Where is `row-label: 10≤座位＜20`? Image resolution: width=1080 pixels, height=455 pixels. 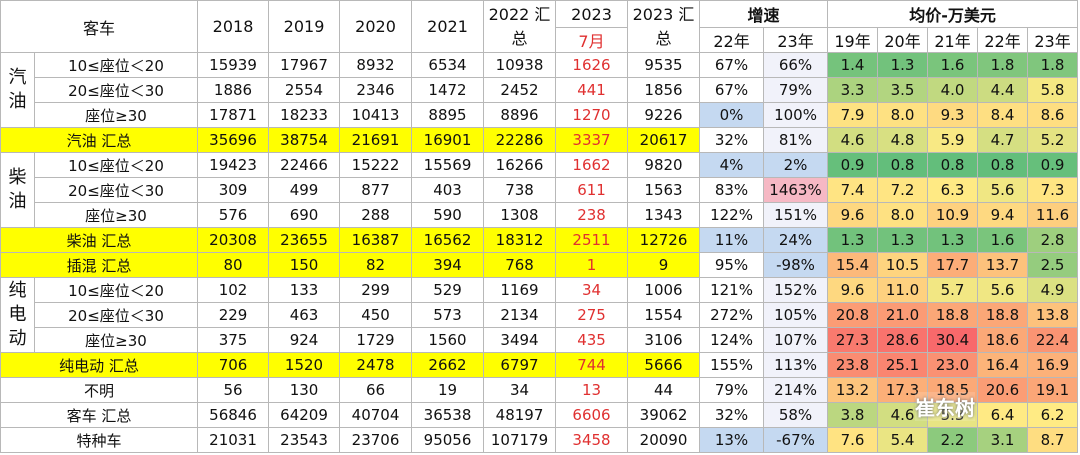 row-label: 10≤座位＜20 is located at coordinates (116, 65).